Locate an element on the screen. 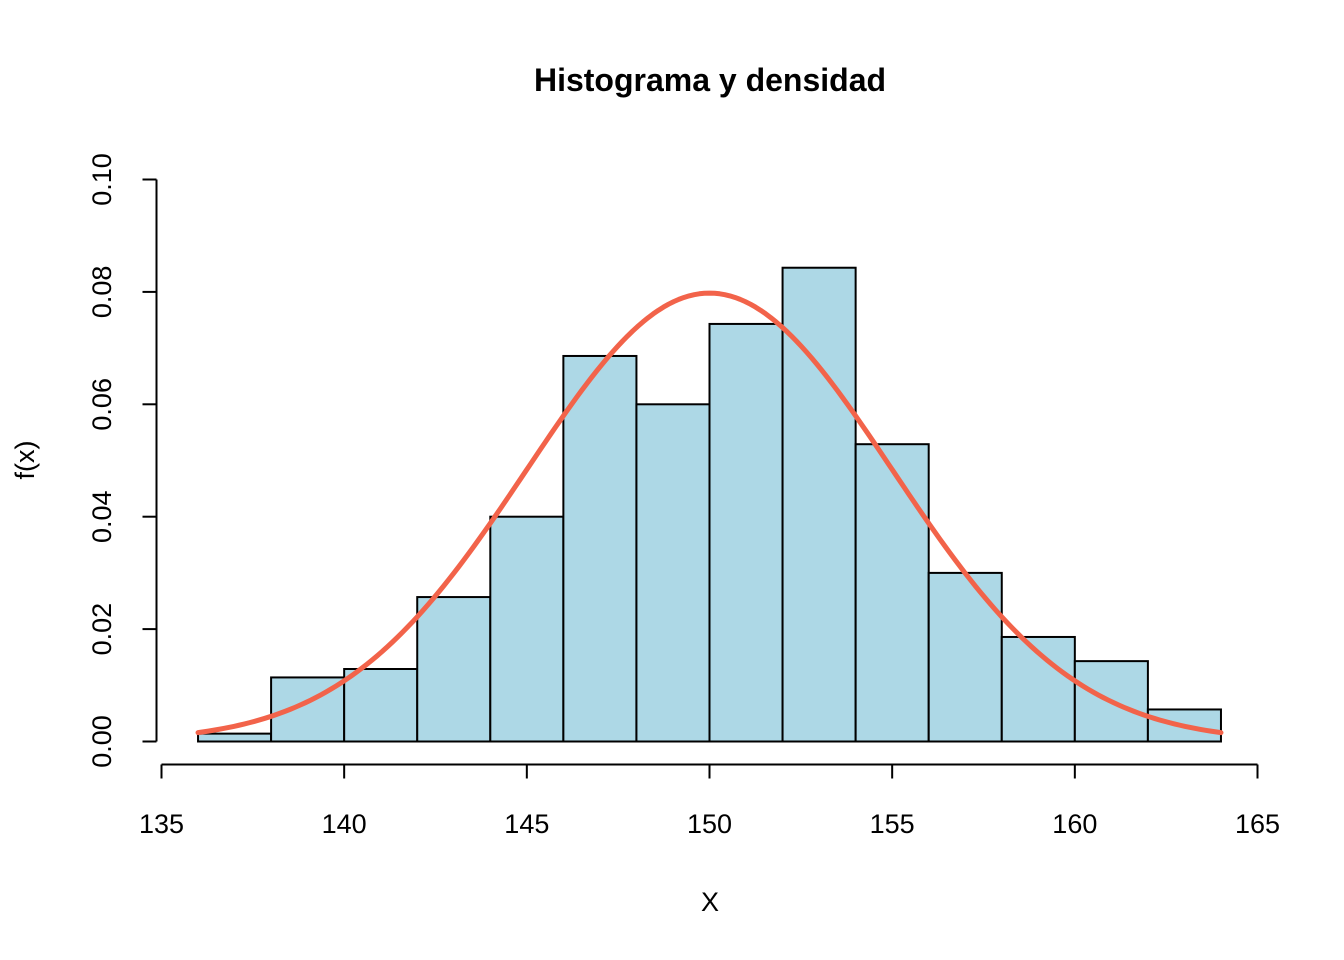 The width and height of the screenshot is (1344, 960). y-tick-label: 0.04 is located at coordinates (102, 516).